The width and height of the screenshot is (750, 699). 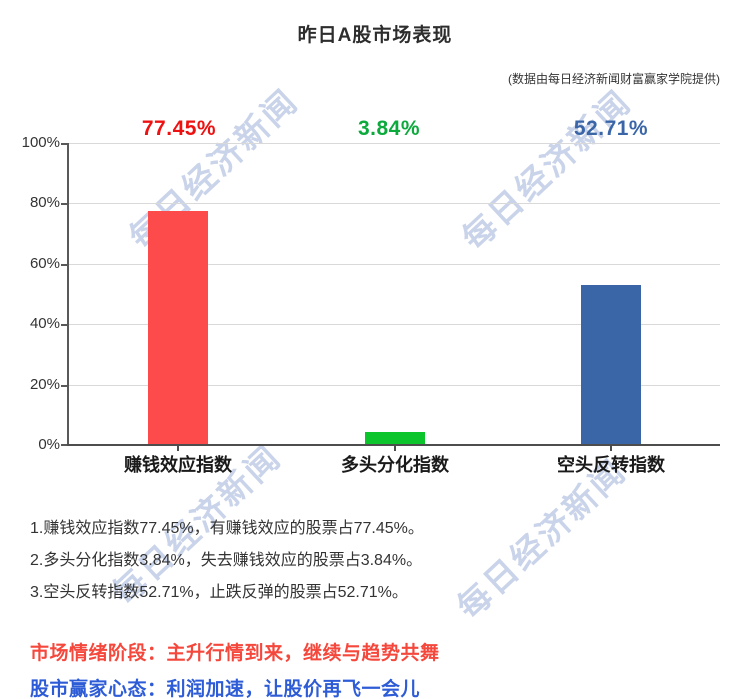 What do you see at coordinates (226, 560) in the screenshot?
I see `note-bull-divergence: 2.多头分化指数3.84%，失去赚钱效应的股票占3.84%。` at bounding box center [226, 560].